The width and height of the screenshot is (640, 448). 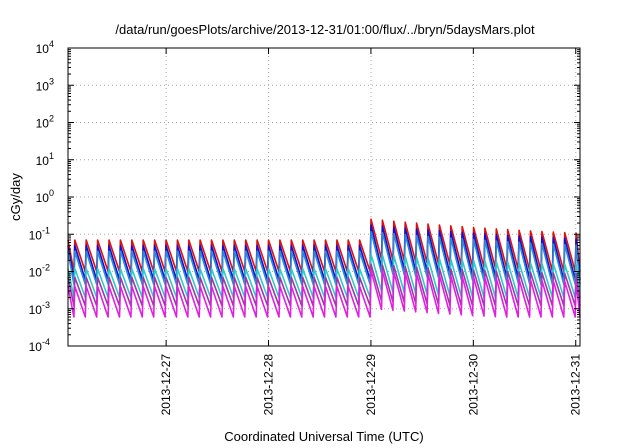 What do you see at coordinates (39, 233) in the screenshot?
I see `y-tick-label: 10⁻¹` at bounding box center [39, 233].